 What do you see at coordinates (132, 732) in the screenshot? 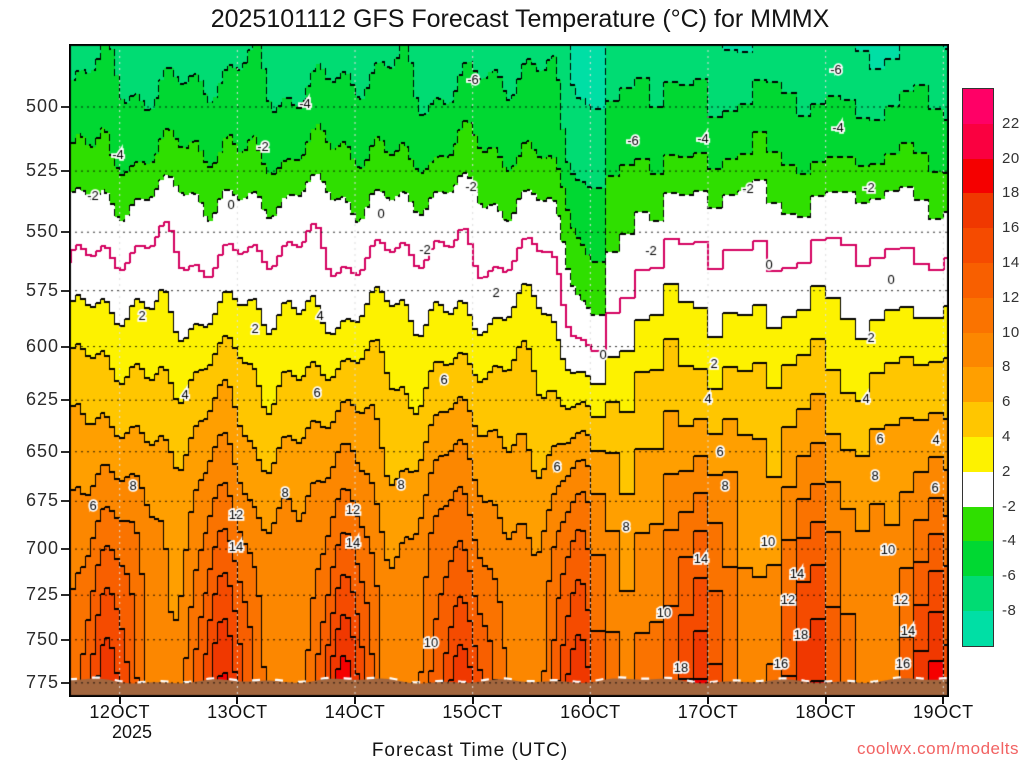
I see `x-axis-year-label: 2025` at bounding box center [132, 732].